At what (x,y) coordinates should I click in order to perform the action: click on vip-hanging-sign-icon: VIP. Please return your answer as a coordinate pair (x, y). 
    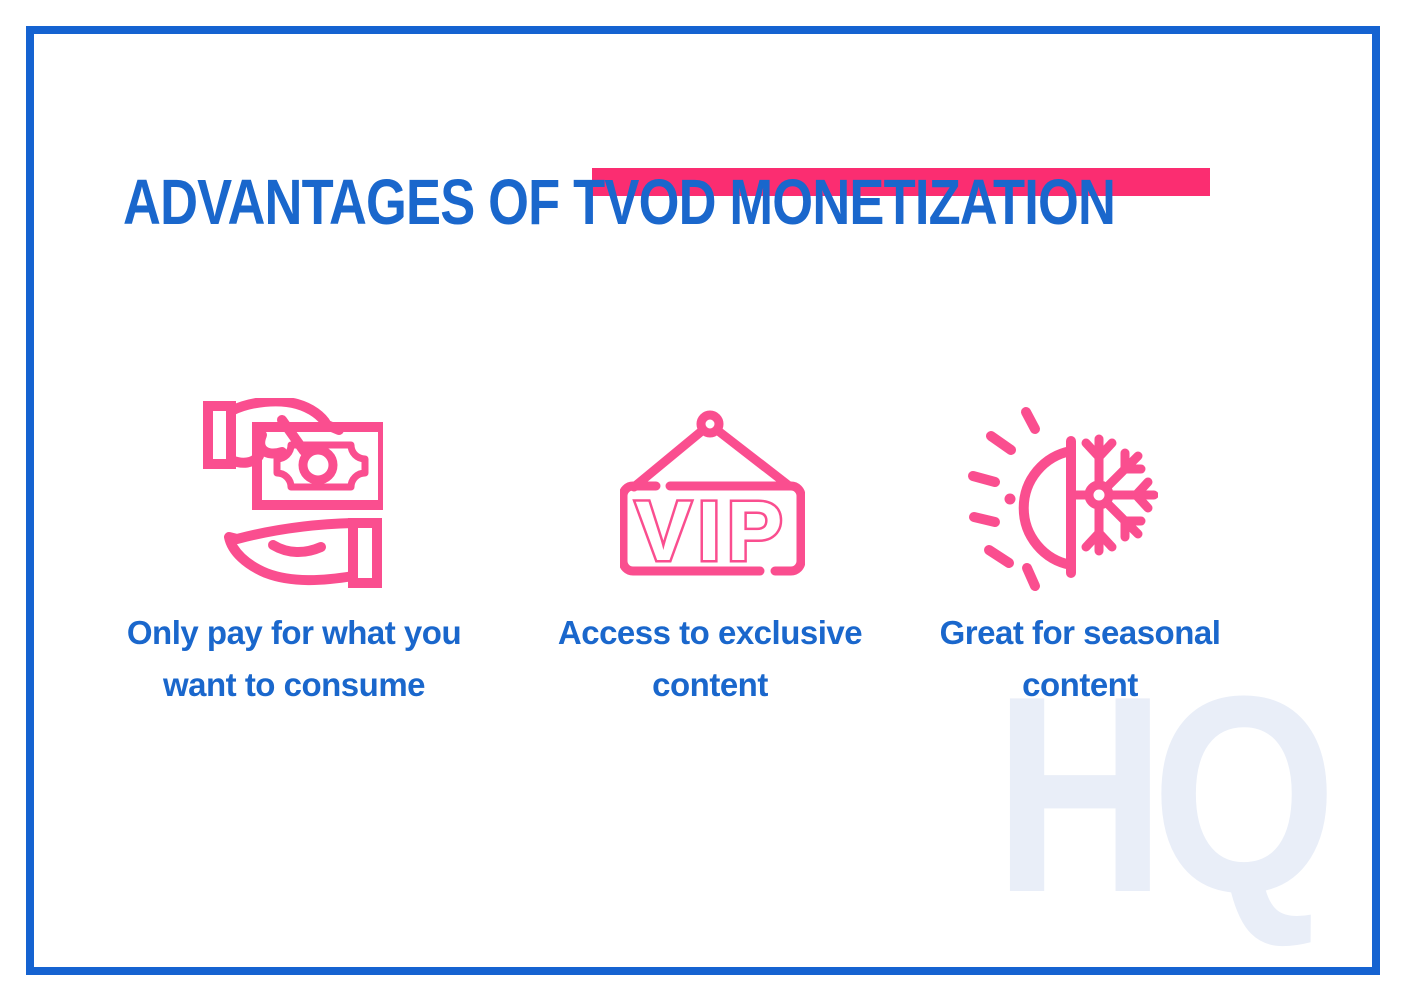
    Looking at the image, I should click on (712, 495).